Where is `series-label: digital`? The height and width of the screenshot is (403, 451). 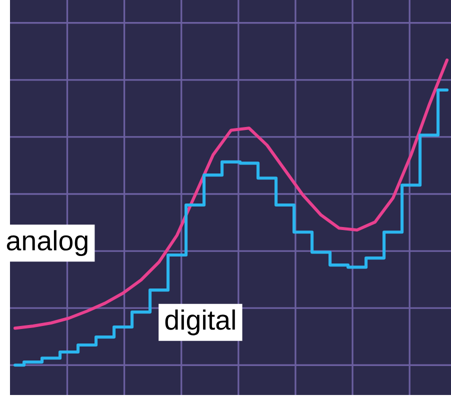 series-label: digital is located at coordinates (200, 322).